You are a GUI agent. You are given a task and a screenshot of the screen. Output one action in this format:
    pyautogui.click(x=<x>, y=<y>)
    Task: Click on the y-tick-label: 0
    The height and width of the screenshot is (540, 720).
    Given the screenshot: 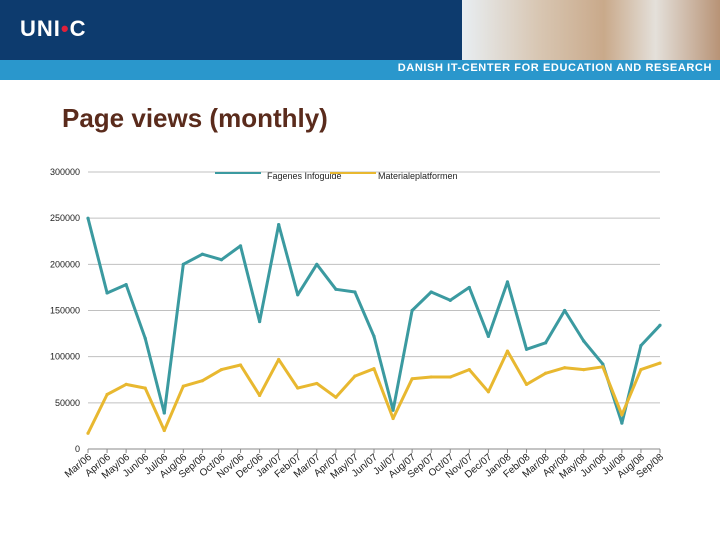 What is the action you would take?
    pyautogui.click(x=77, y=449)
    